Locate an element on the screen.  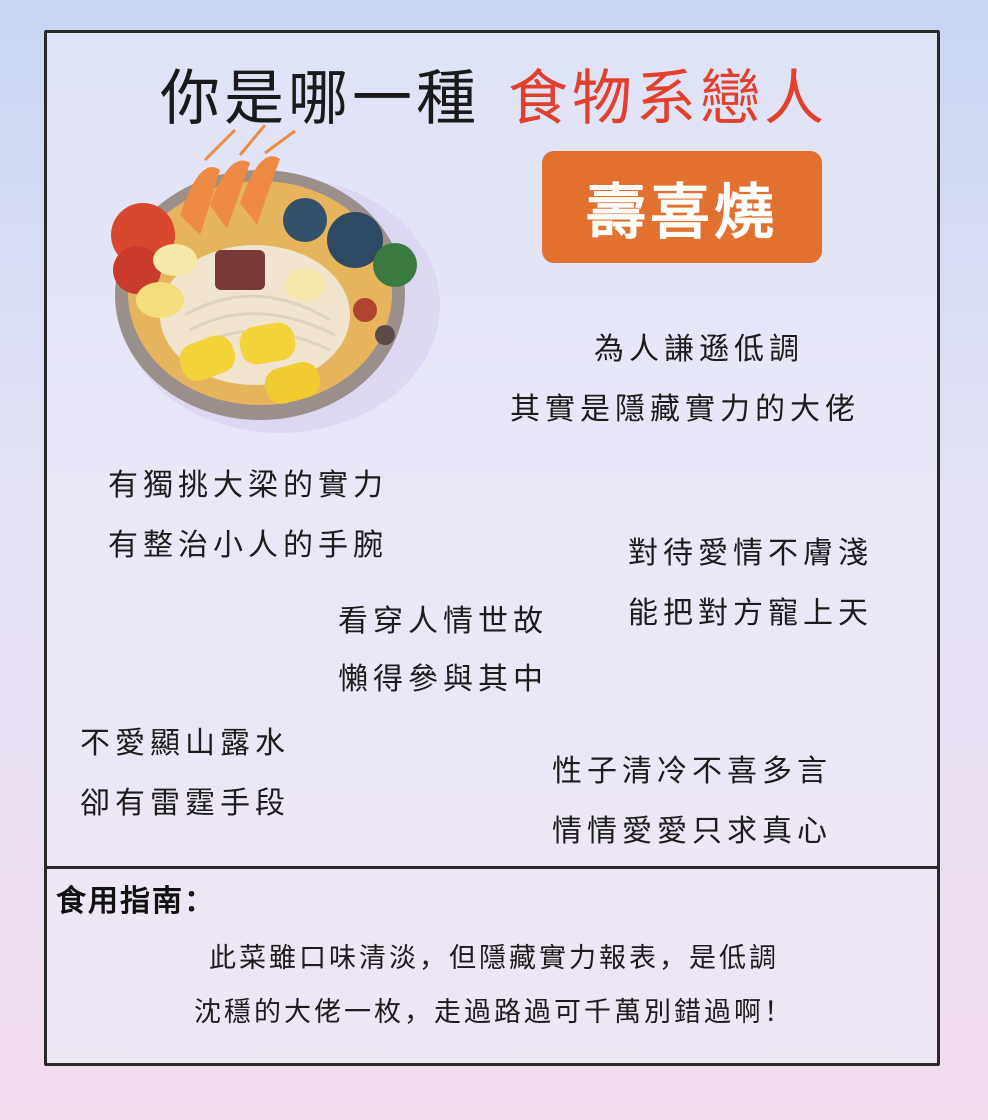
guide-heading: 食用指南： is located at coordinates (136, 901).